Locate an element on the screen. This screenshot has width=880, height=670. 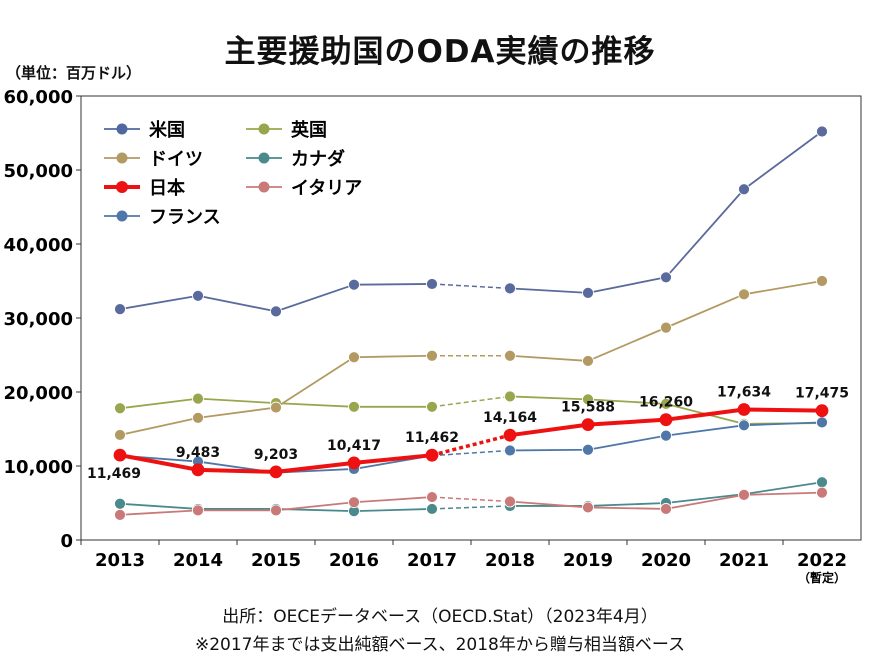
legend-label: イタリア is located at coordinates (326, 188).